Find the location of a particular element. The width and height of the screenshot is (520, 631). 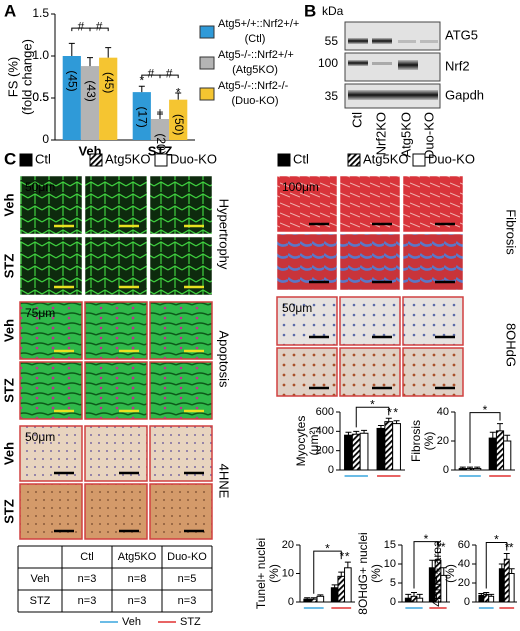

protein-label: ATG5 is located at coordinates (461, 34).